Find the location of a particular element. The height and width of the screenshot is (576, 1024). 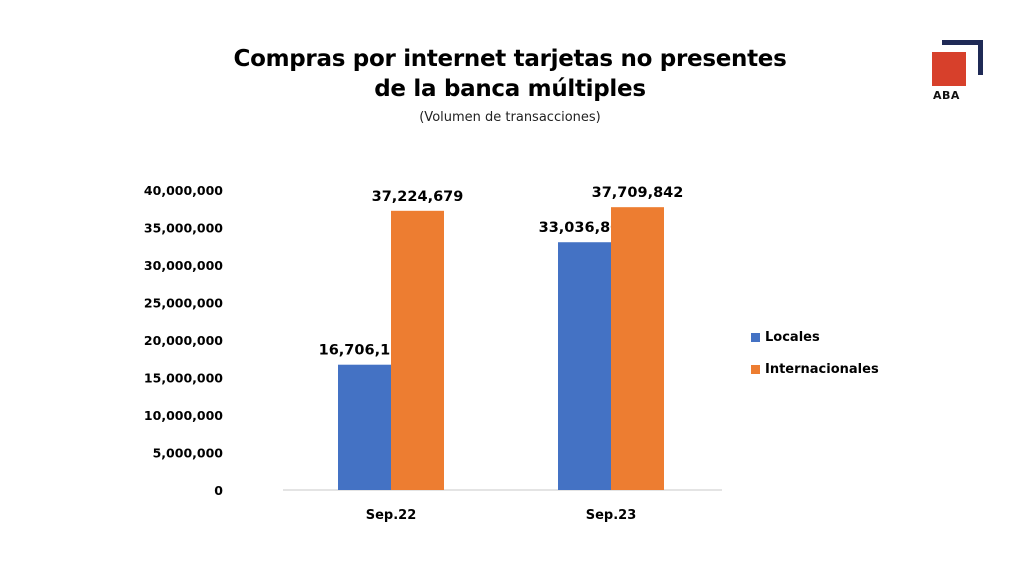

y-tick-label: 30,000,000 is located at coordinates (183, 265).